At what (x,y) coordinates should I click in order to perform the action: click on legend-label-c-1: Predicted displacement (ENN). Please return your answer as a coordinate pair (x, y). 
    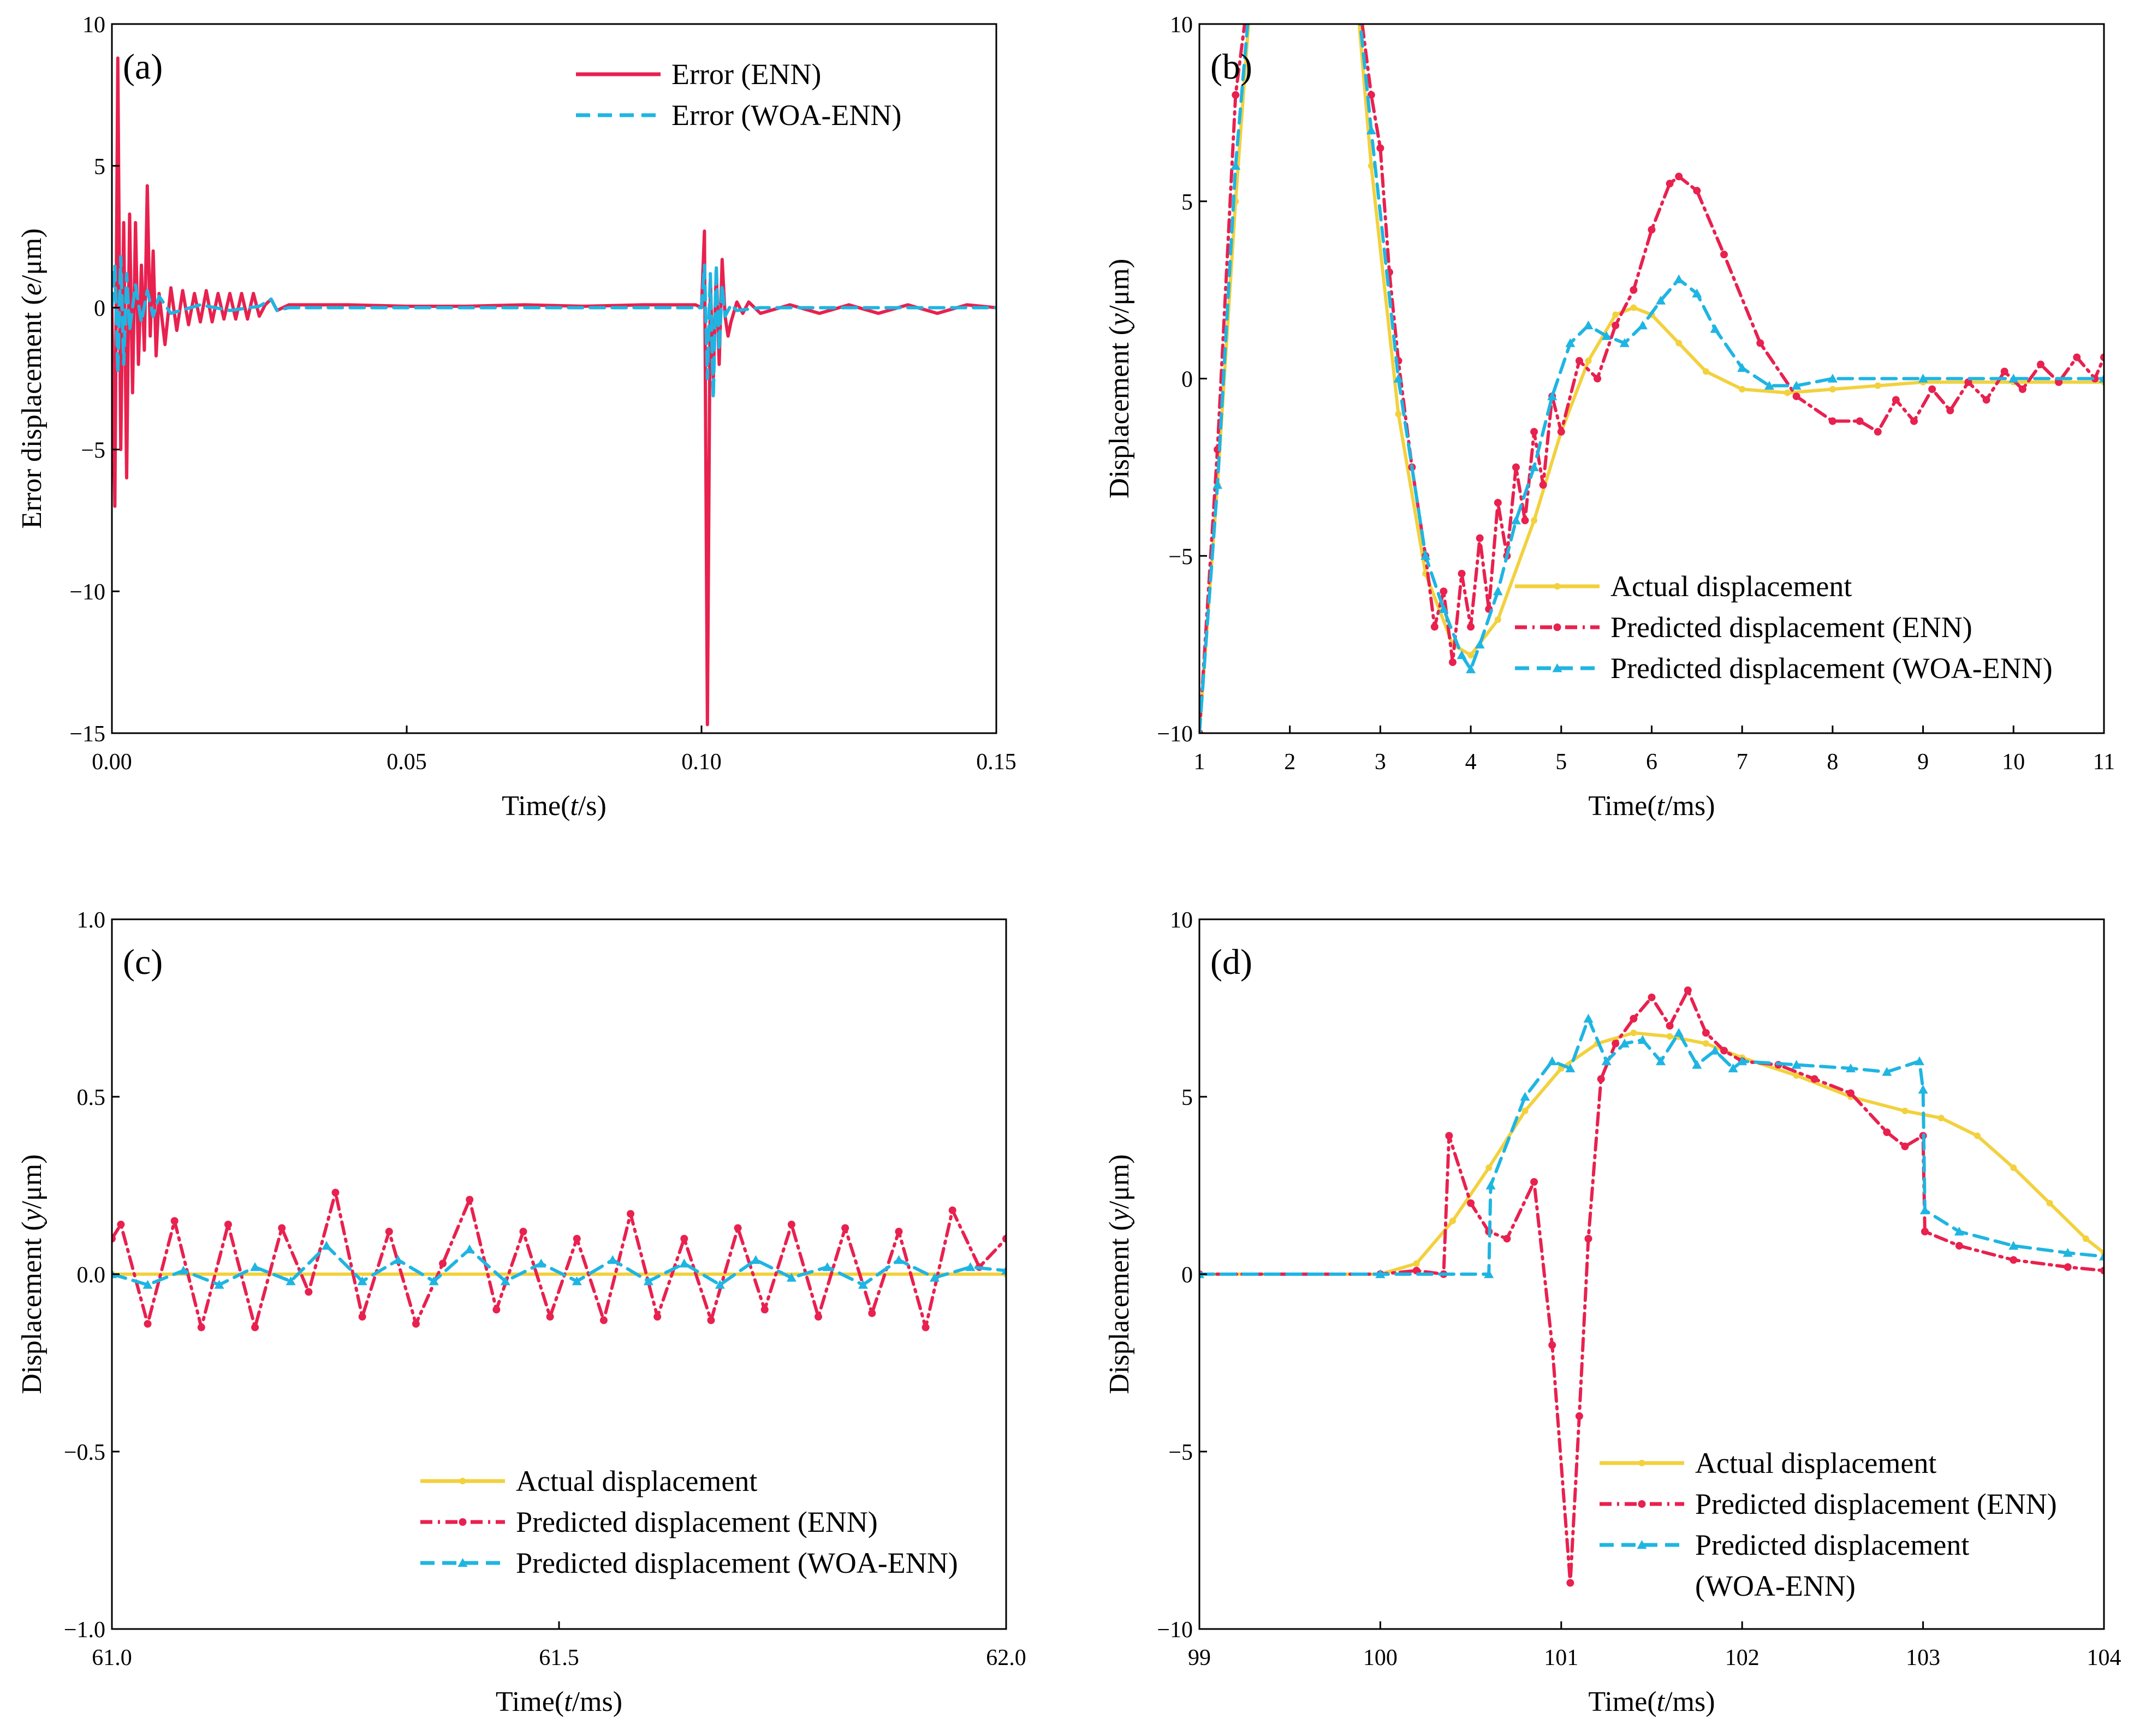
    Looking at the image, I should click on (697, 1522).